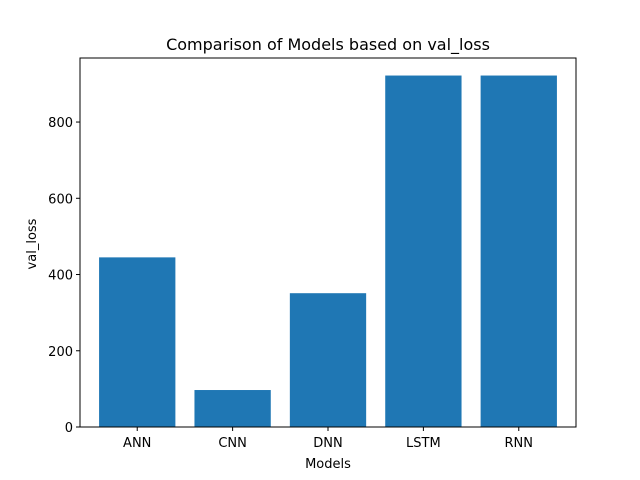 The image size is (640, 480). Describe the element at coordinates (32, 243) in the screenshot. I see `y-axis-label: val_loss` at that location.